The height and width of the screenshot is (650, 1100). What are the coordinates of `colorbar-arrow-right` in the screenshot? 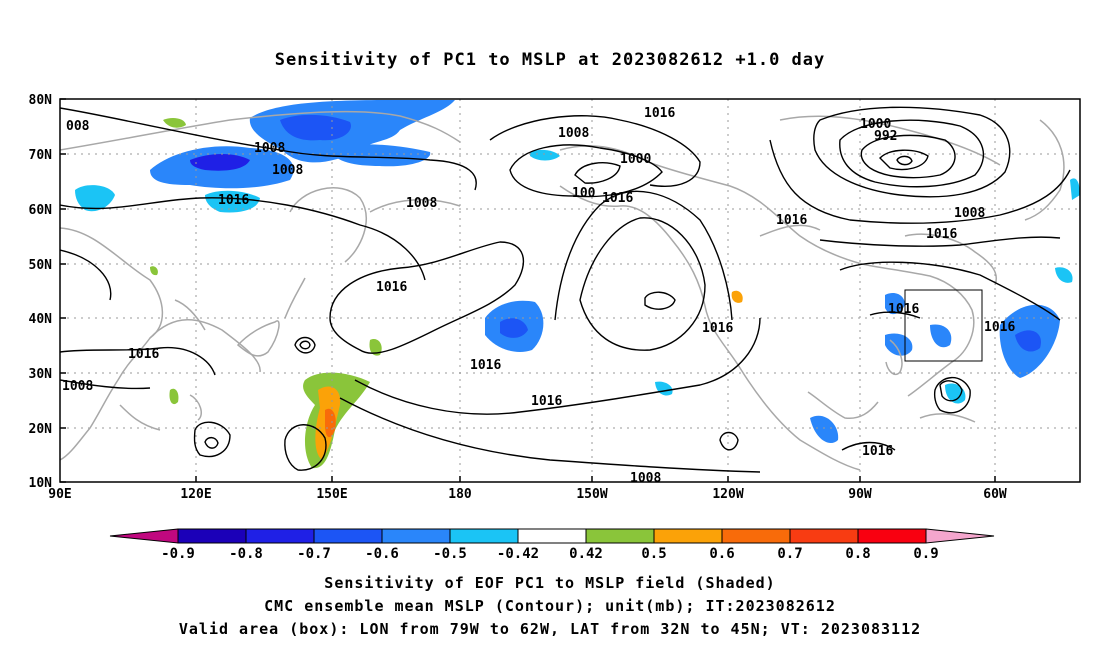 It's located at (960, 536).